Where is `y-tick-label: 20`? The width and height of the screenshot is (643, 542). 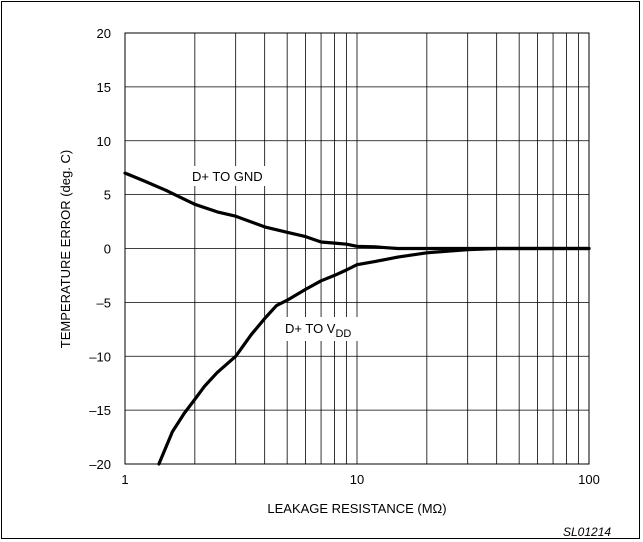
y-tick-label: 20 is located at coordinates (104, 33).